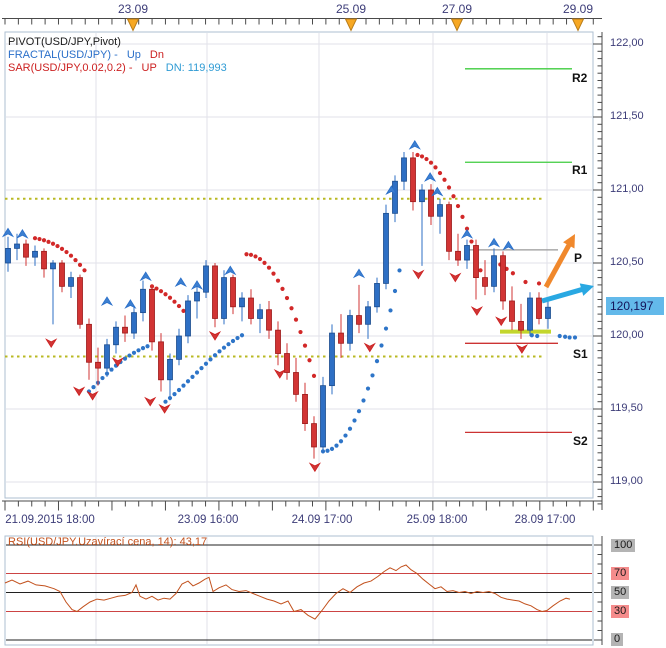 The width and height of the screenshot is (666, 648). What do you see at coordinates (620, 573) in the screenshot?
I see `rsi-axis-label-70: 70` at bounding box center [620, 573].